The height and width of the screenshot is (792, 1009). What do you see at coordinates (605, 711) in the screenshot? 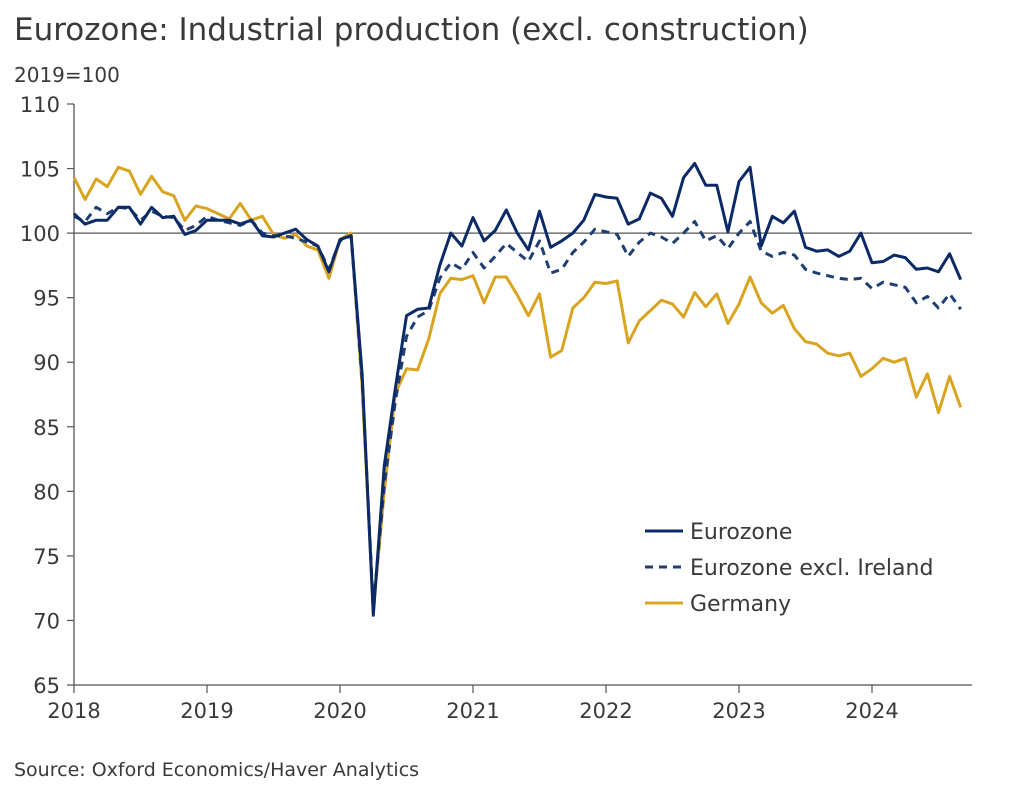
I see `x-tick-label: 2022` at bounding box center [605, 711].